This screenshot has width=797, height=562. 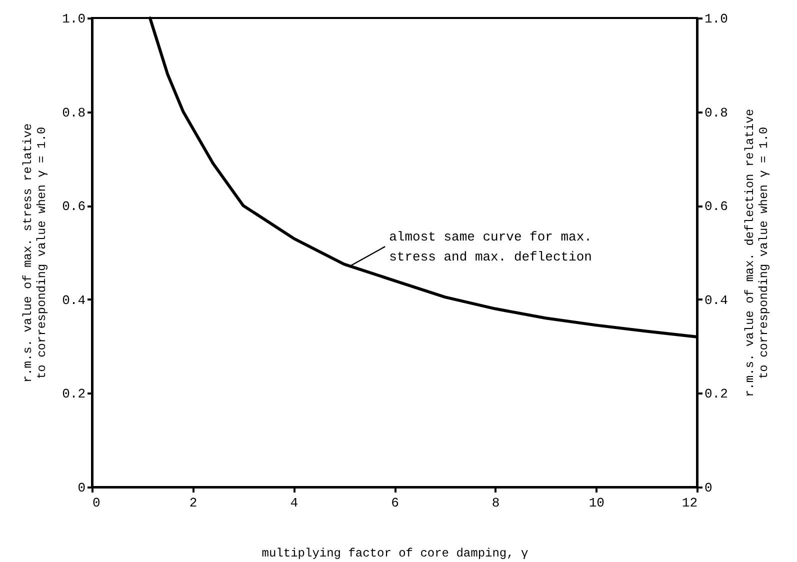 What do you see at coordinates (490, 247) in the screenshot?
I see `annotation: almost same curve for max. stress and max. deflection` at bounding box center [490, 247].